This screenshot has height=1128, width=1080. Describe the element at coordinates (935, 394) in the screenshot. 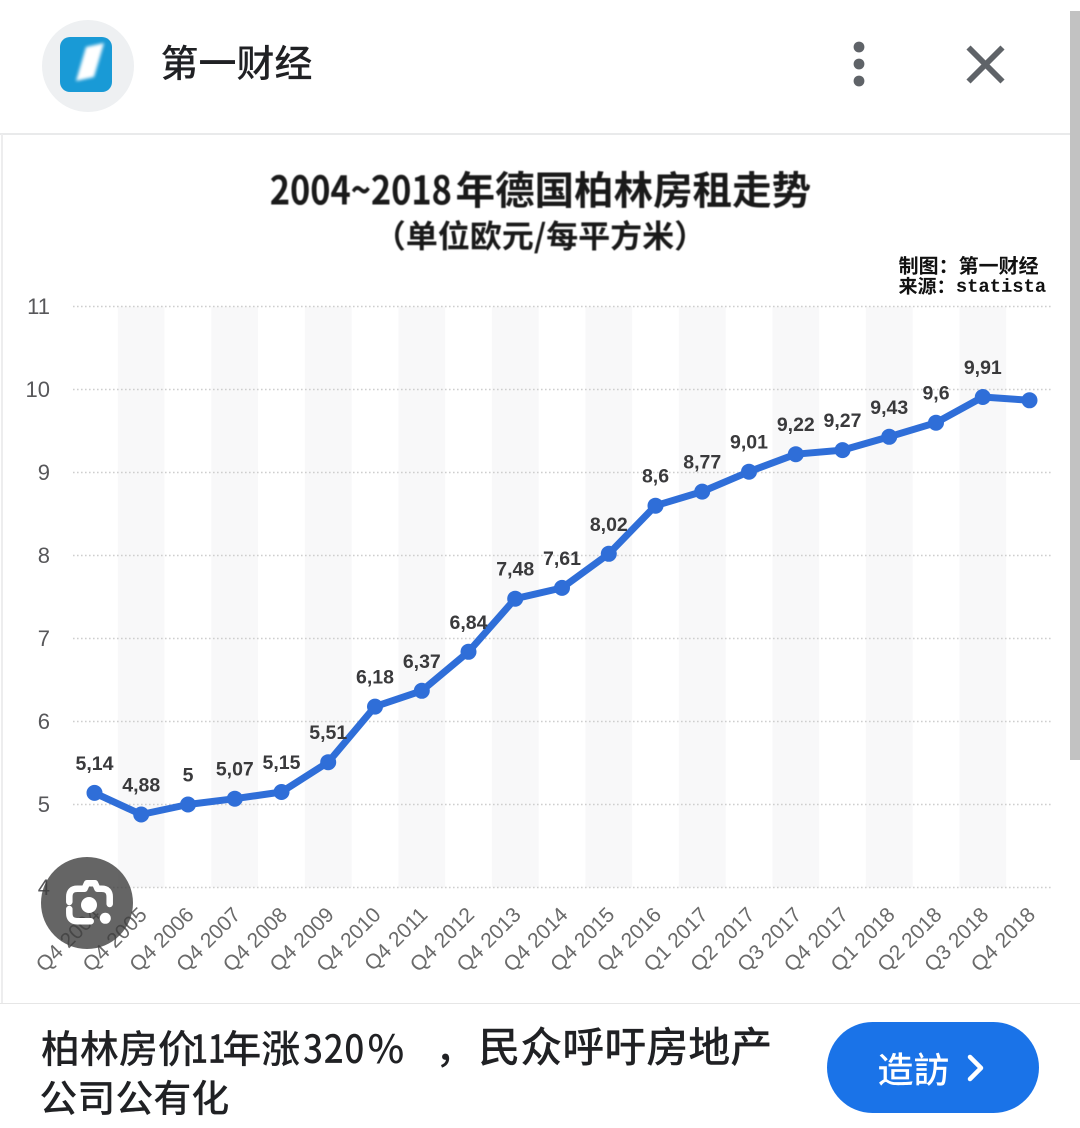

I see `svg-text: 9,6` at that location.